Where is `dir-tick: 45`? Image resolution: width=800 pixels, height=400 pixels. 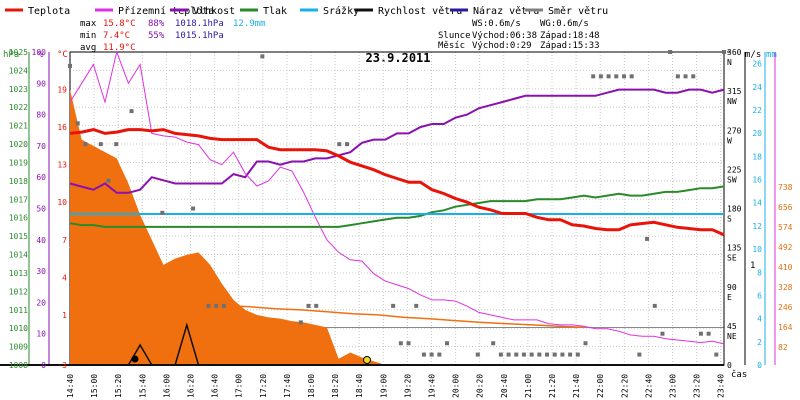 dir-tick: 45 is located at coordinates (732, 326).